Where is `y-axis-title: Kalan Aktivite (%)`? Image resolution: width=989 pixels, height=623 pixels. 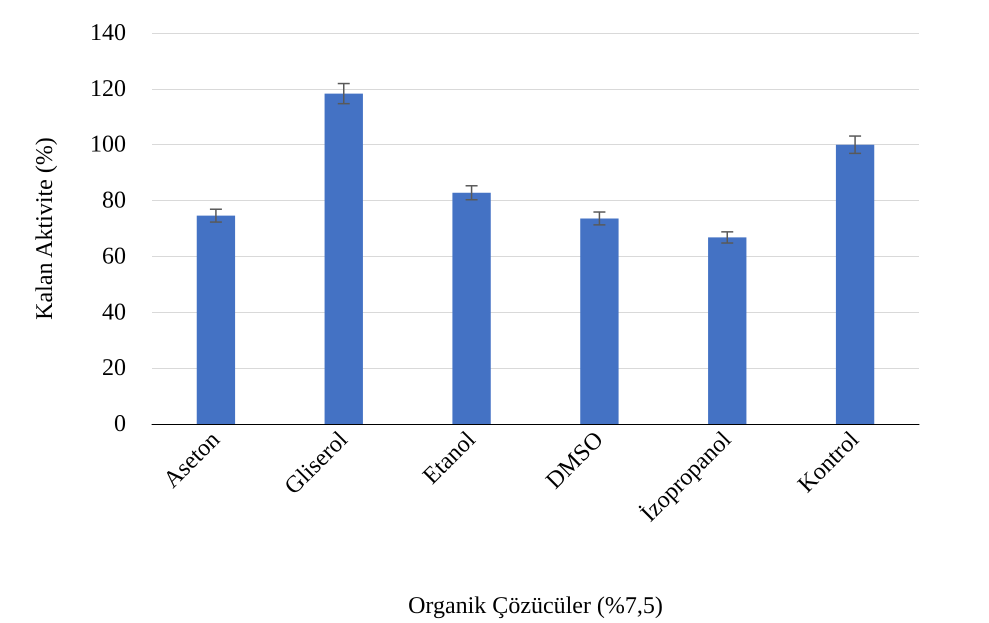
y-axis-title: Kalan Aktivite (%) is located at coordinates (45, 228).